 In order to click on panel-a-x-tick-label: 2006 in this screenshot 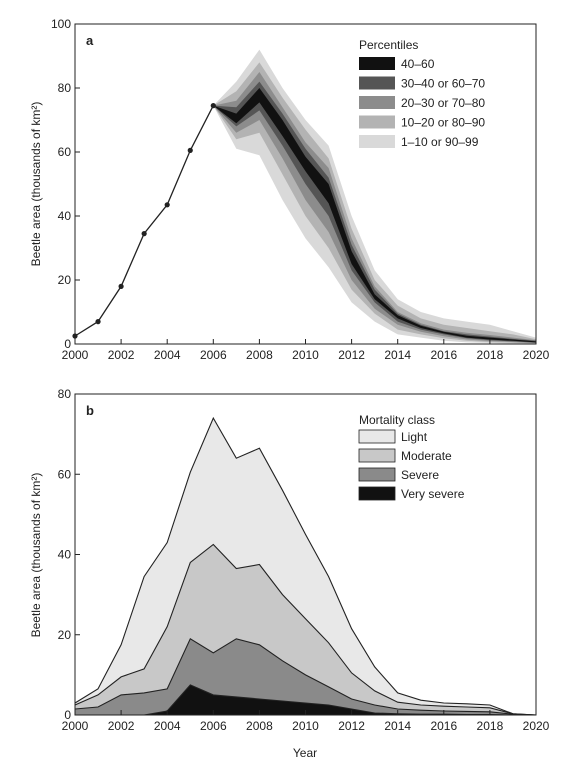, I will do `click(213, 355)`.